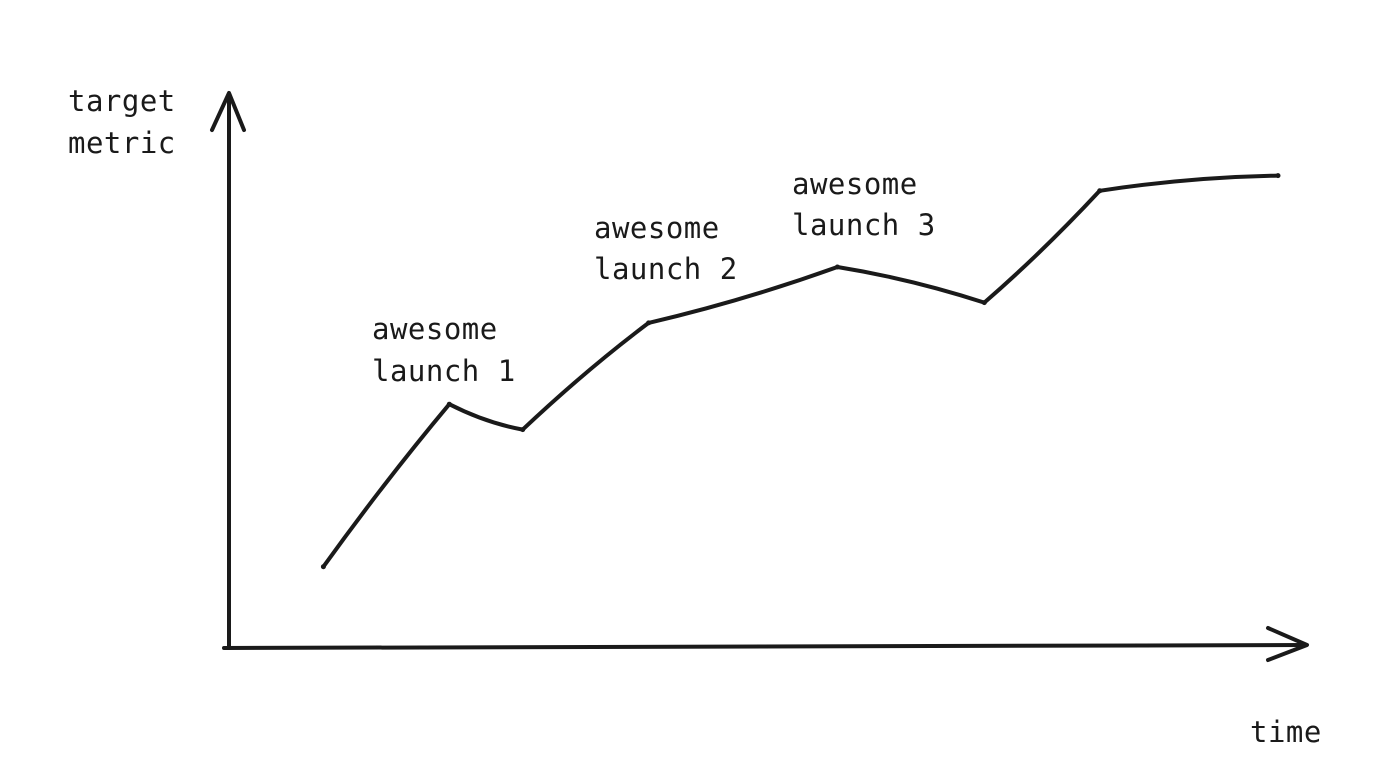  What do you see at coordinates (444, 350) in the screenshot?
I see `annotation-launch-1: awesome launch 1` at bounding box center [444, 350].